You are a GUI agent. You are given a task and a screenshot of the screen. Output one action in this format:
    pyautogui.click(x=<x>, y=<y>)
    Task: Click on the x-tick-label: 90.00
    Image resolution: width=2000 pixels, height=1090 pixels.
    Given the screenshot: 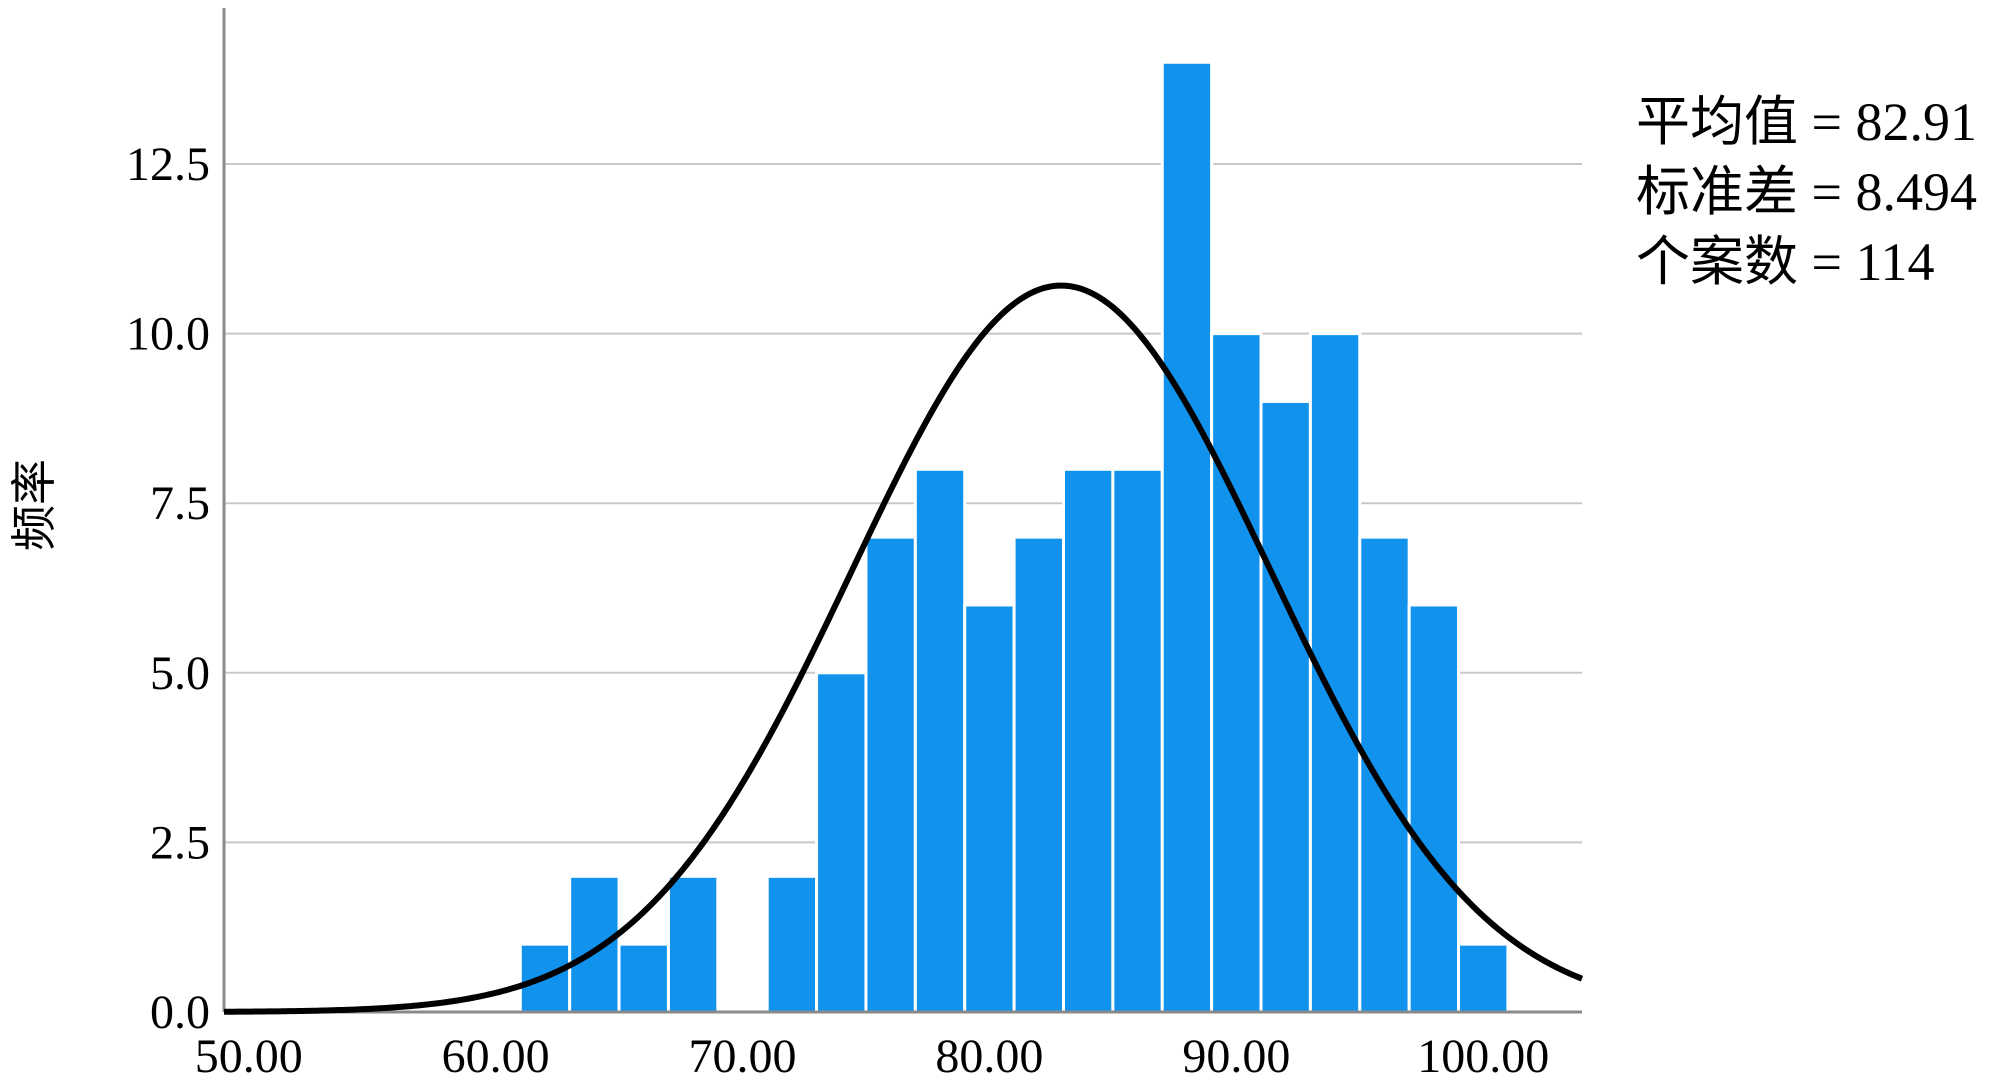 What is the action you would take?
    pyautogui.click(x=1236, y=1056)
    